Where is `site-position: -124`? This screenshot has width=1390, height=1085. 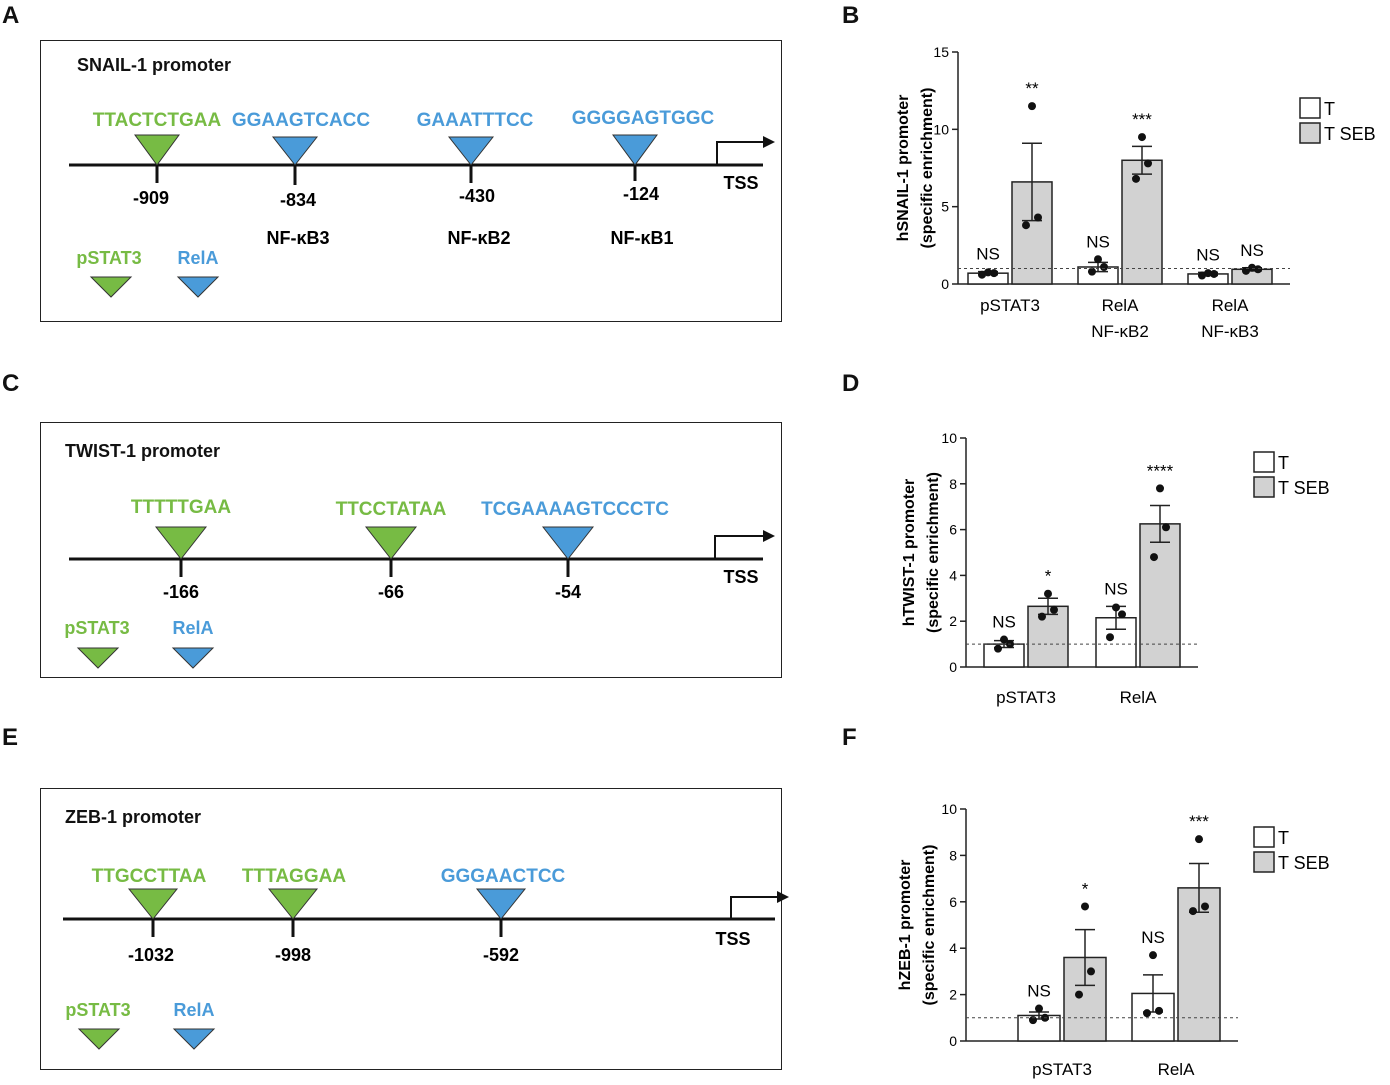
site-position: -124 is located at coordinates (641, 194).